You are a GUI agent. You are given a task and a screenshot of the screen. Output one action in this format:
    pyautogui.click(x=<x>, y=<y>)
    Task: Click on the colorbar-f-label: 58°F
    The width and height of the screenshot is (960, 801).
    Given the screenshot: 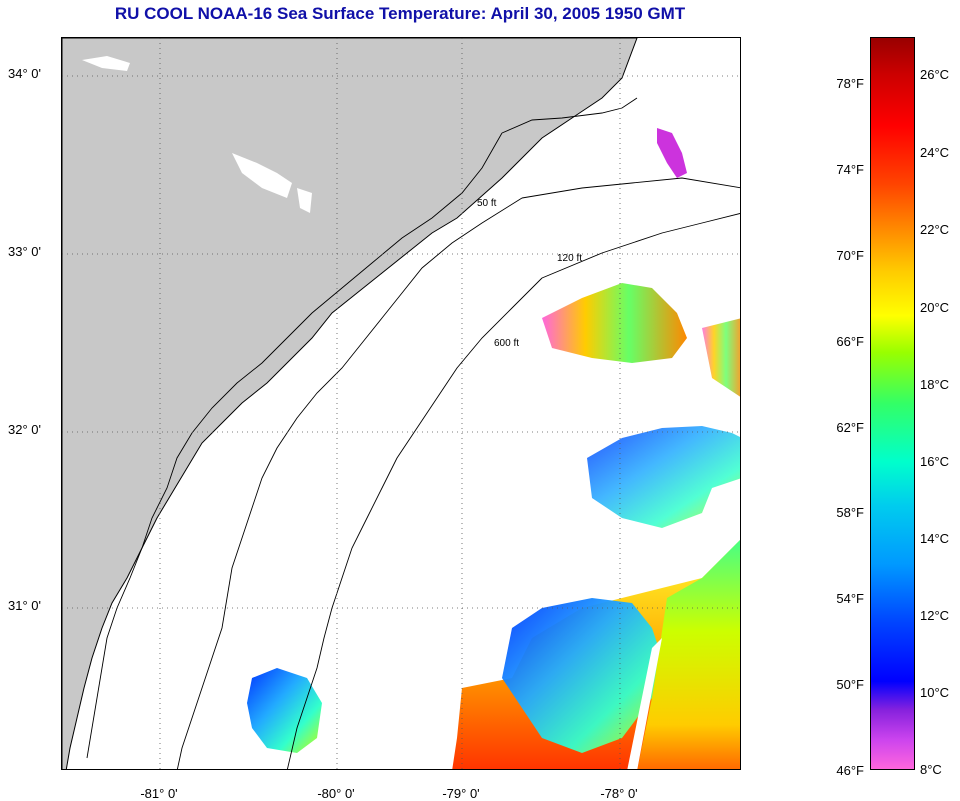 What is the action you would take?
    pyautogui.click(x=850, y=512)
    